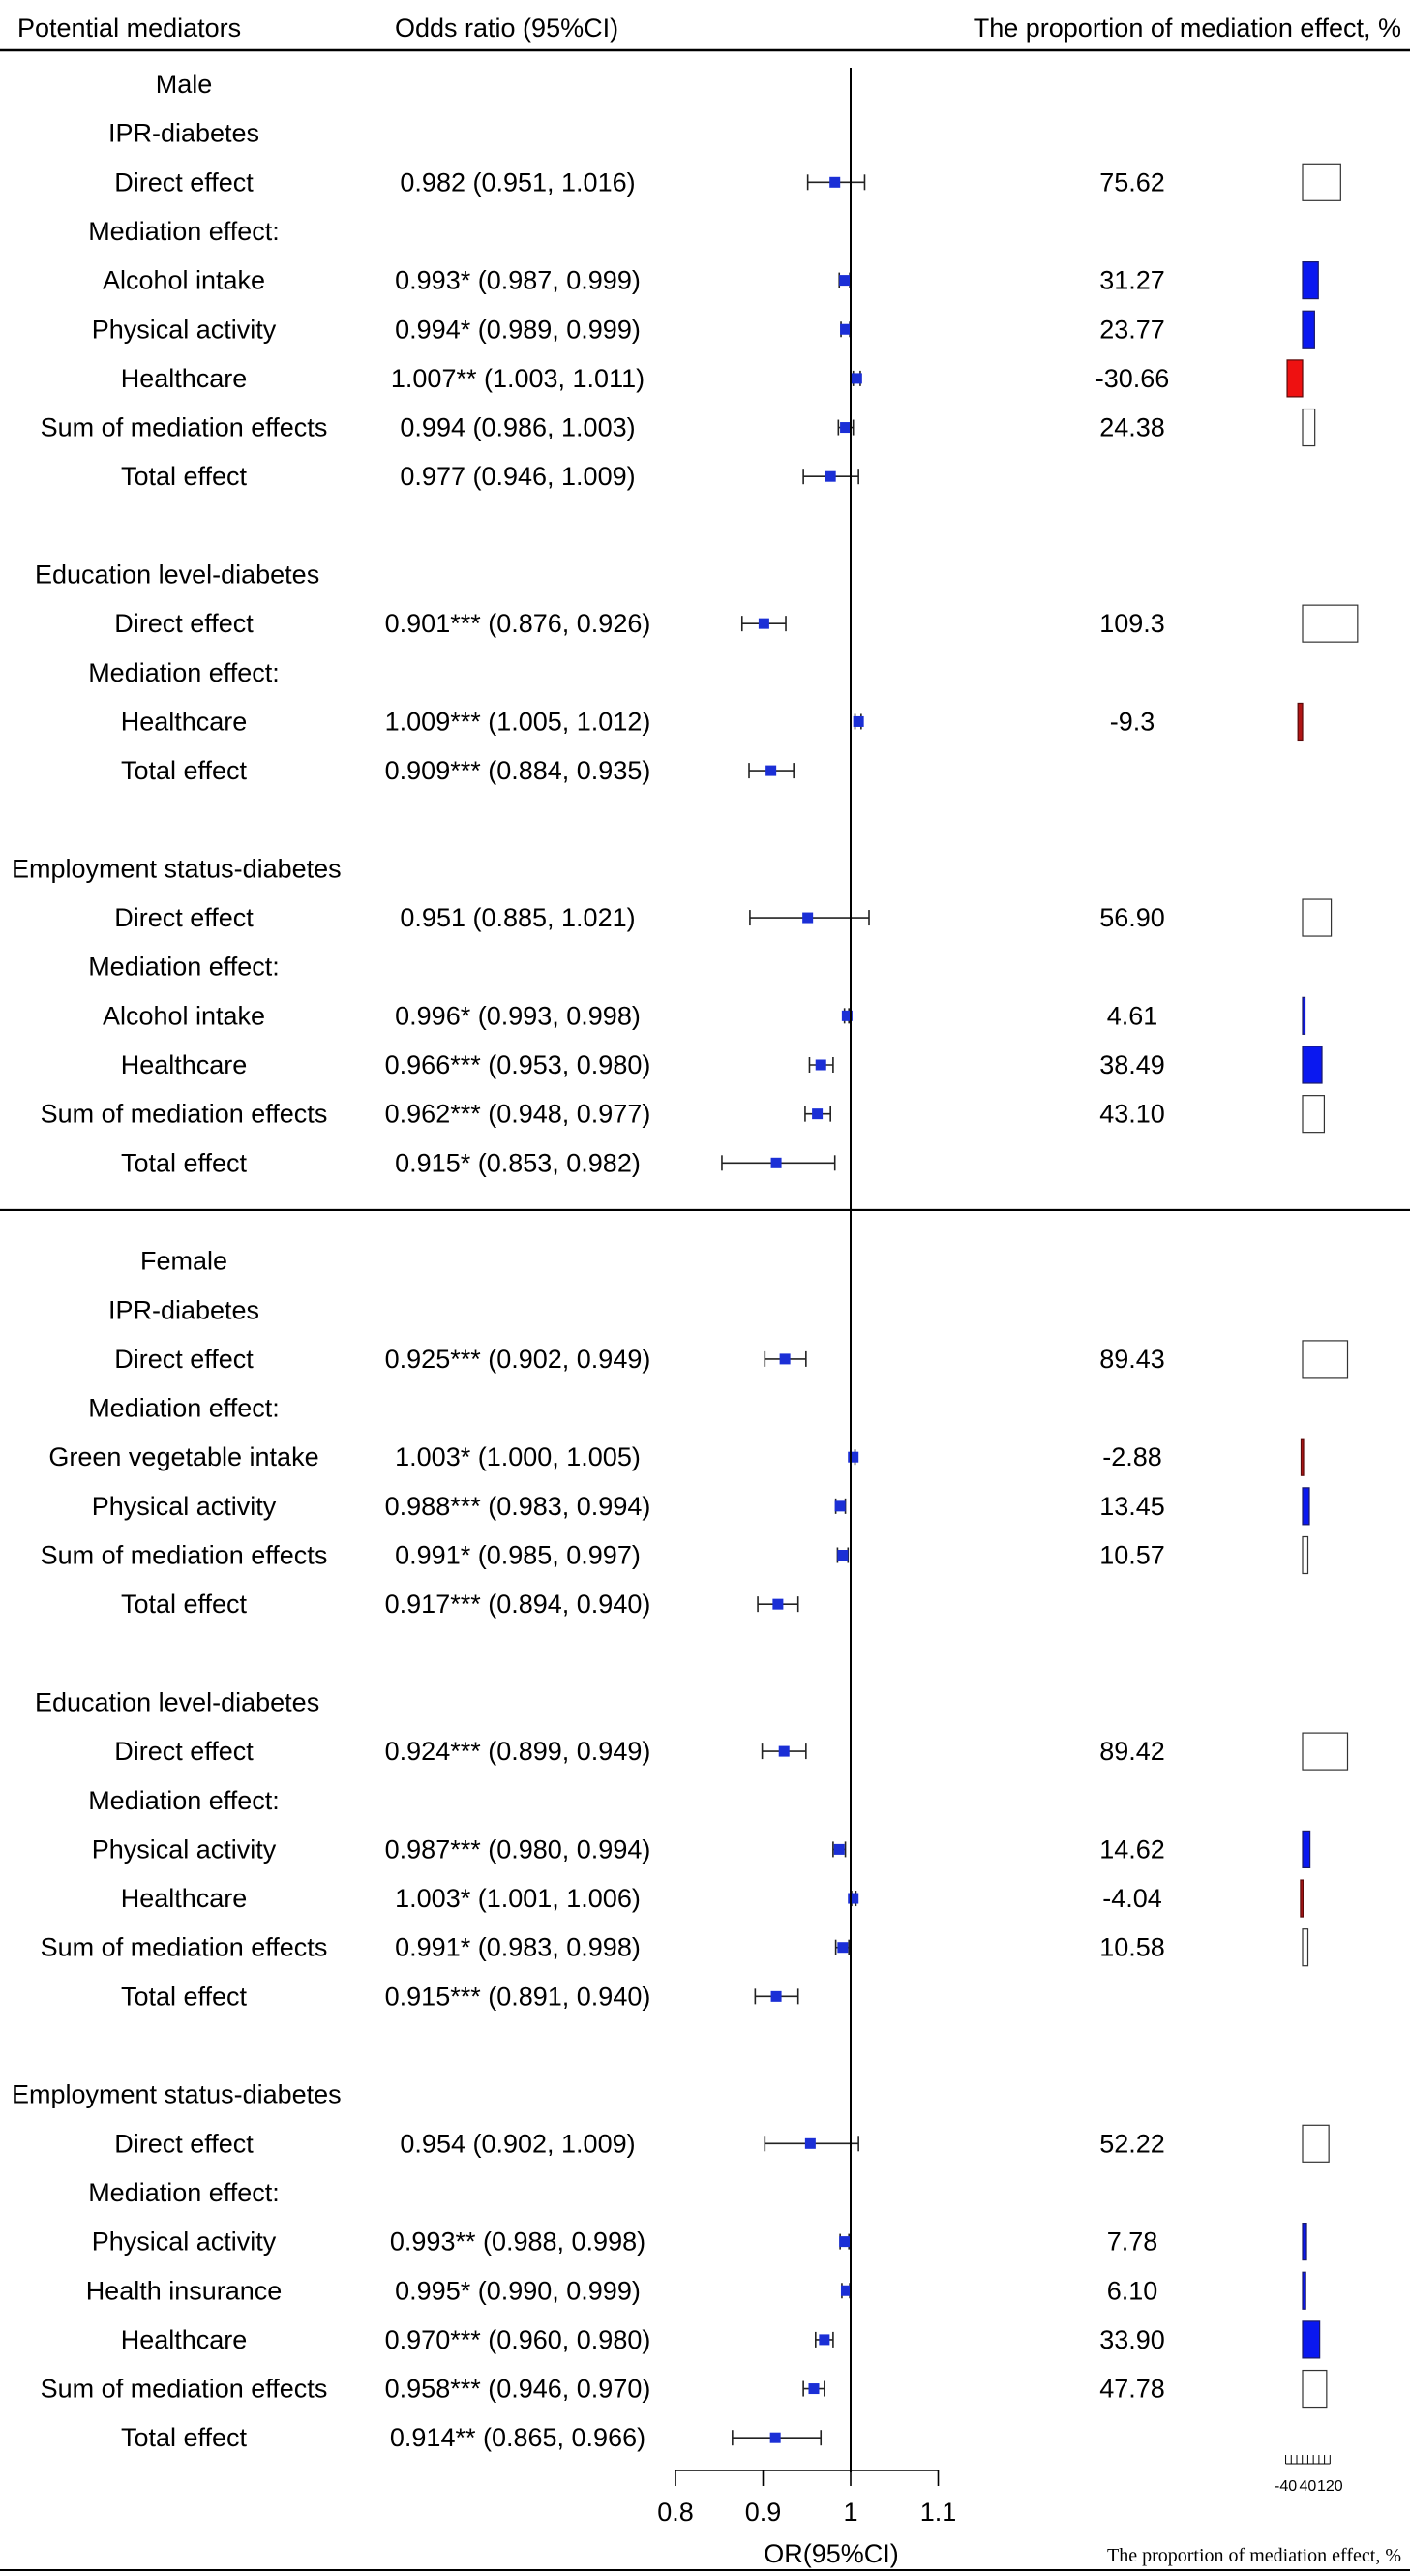 This screenshot has width=1410, height=2576. I want to click on or-value-label: 0.925*** (0.902, 0.949), so click(518, 1359).